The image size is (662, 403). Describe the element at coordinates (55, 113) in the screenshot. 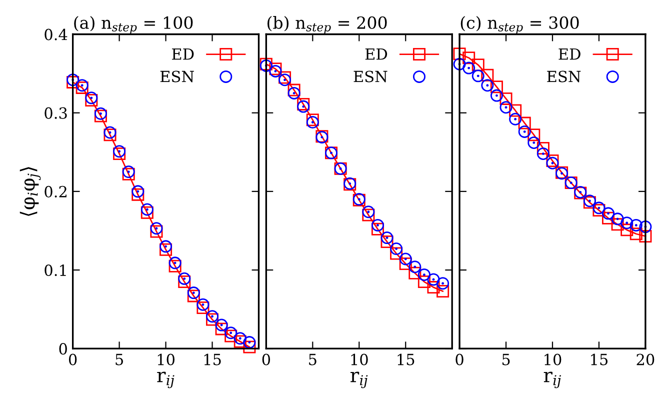

I see `y-tick-label: 0.3` at that location.